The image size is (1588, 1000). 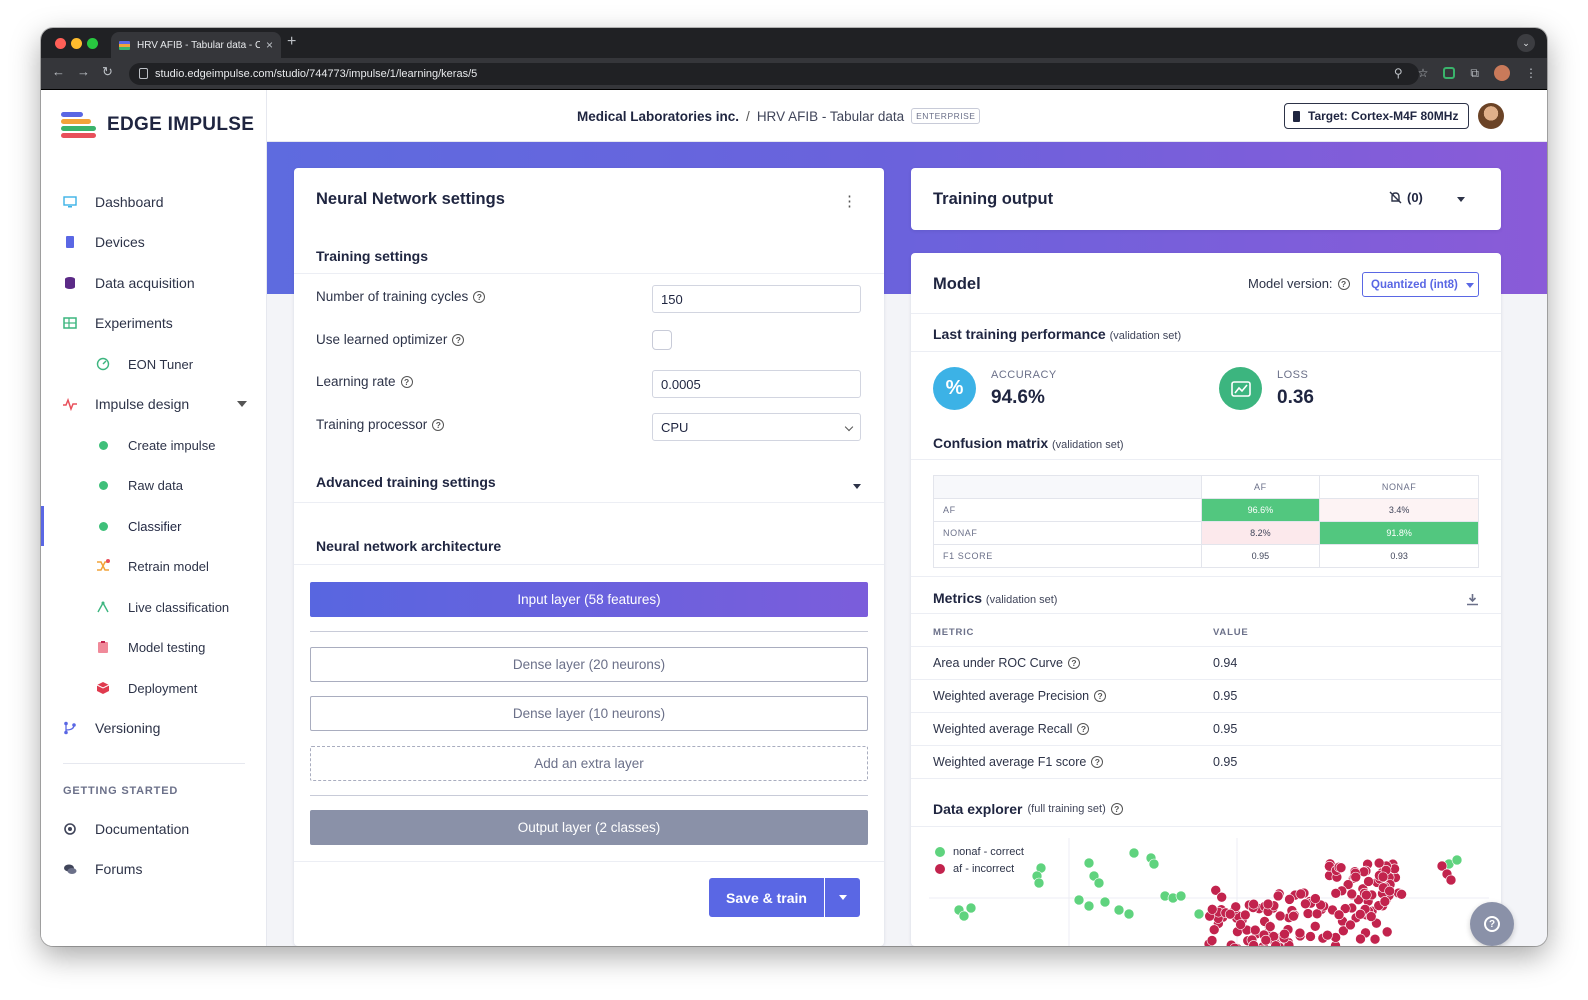 What do you see at coordinates (1066, 809) in the screenshot?
I see `explorer-subtitle: (full training set)` at bounding box center [1066, 809].